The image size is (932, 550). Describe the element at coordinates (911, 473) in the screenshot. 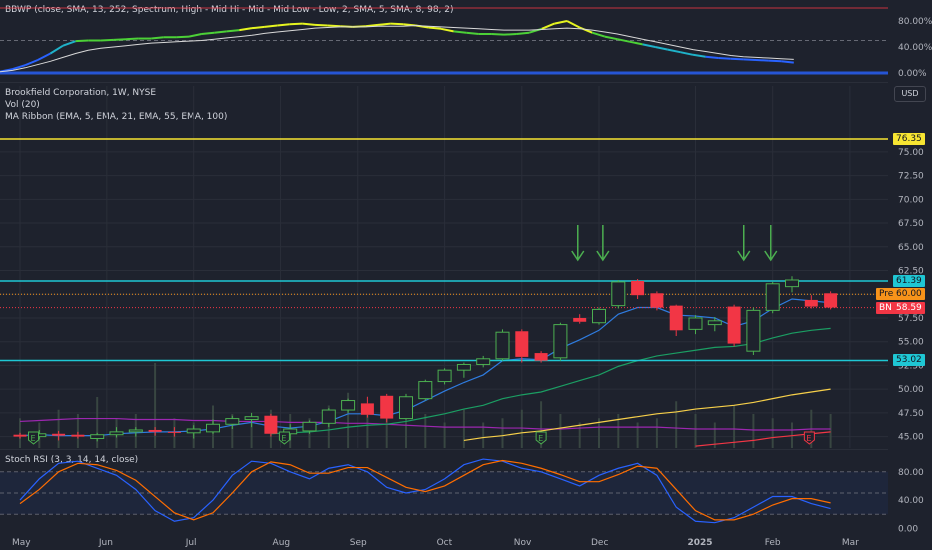

I see `stochrsi-tick-label: 80.00` at that location.